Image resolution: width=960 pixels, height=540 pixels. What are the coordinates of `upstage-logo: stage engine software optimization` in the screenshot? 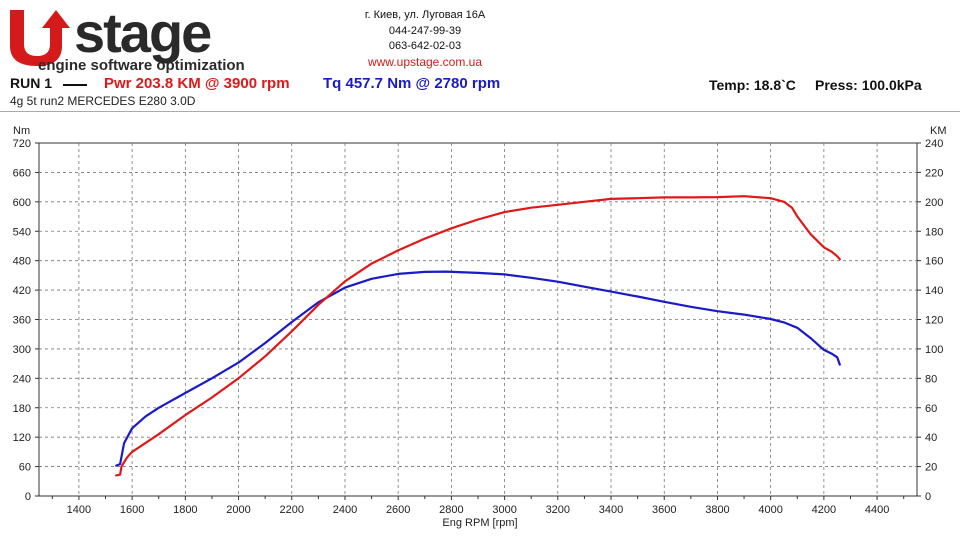 It's located at (127, 39).